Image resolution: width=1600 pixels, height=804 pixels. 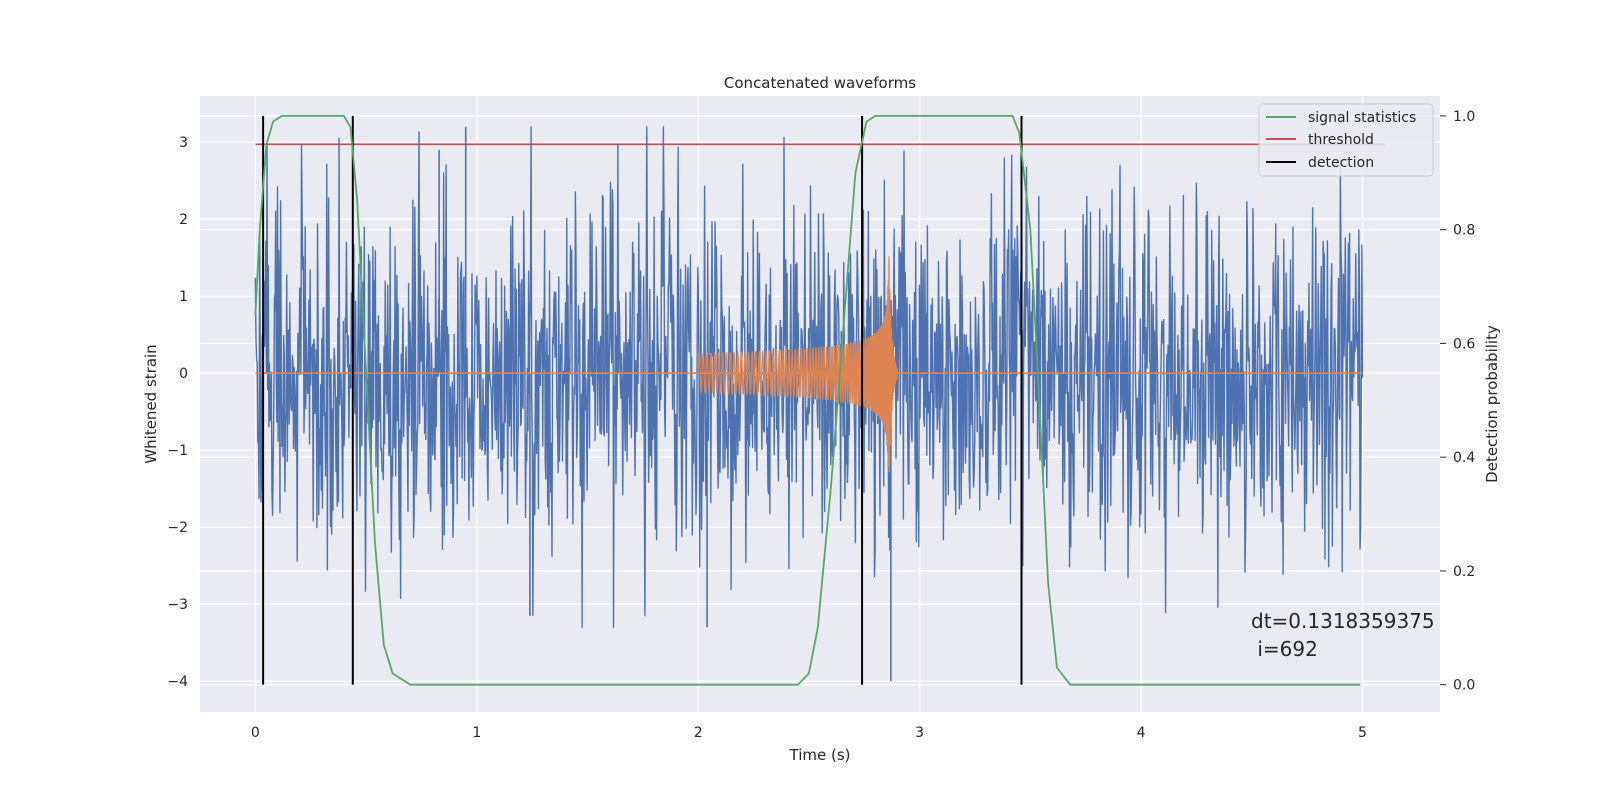 I want to click on x-tick-label: 2, so click(x=698, y=733).